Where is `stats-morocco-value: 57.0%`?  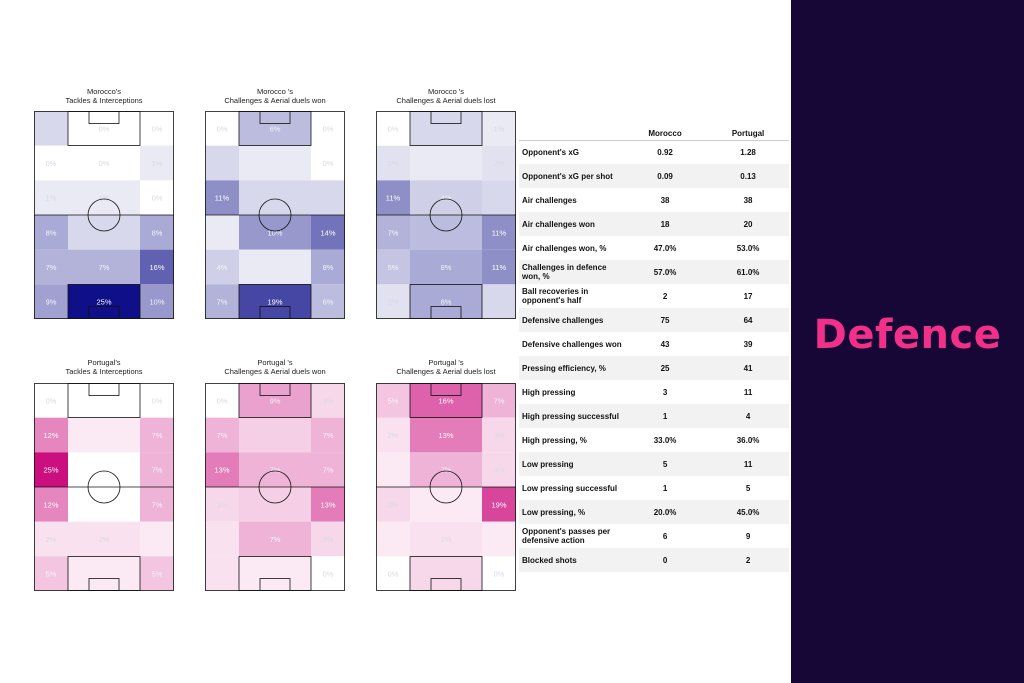 stats-morocco-value: 57.0% is located at coordinates (665, 272).